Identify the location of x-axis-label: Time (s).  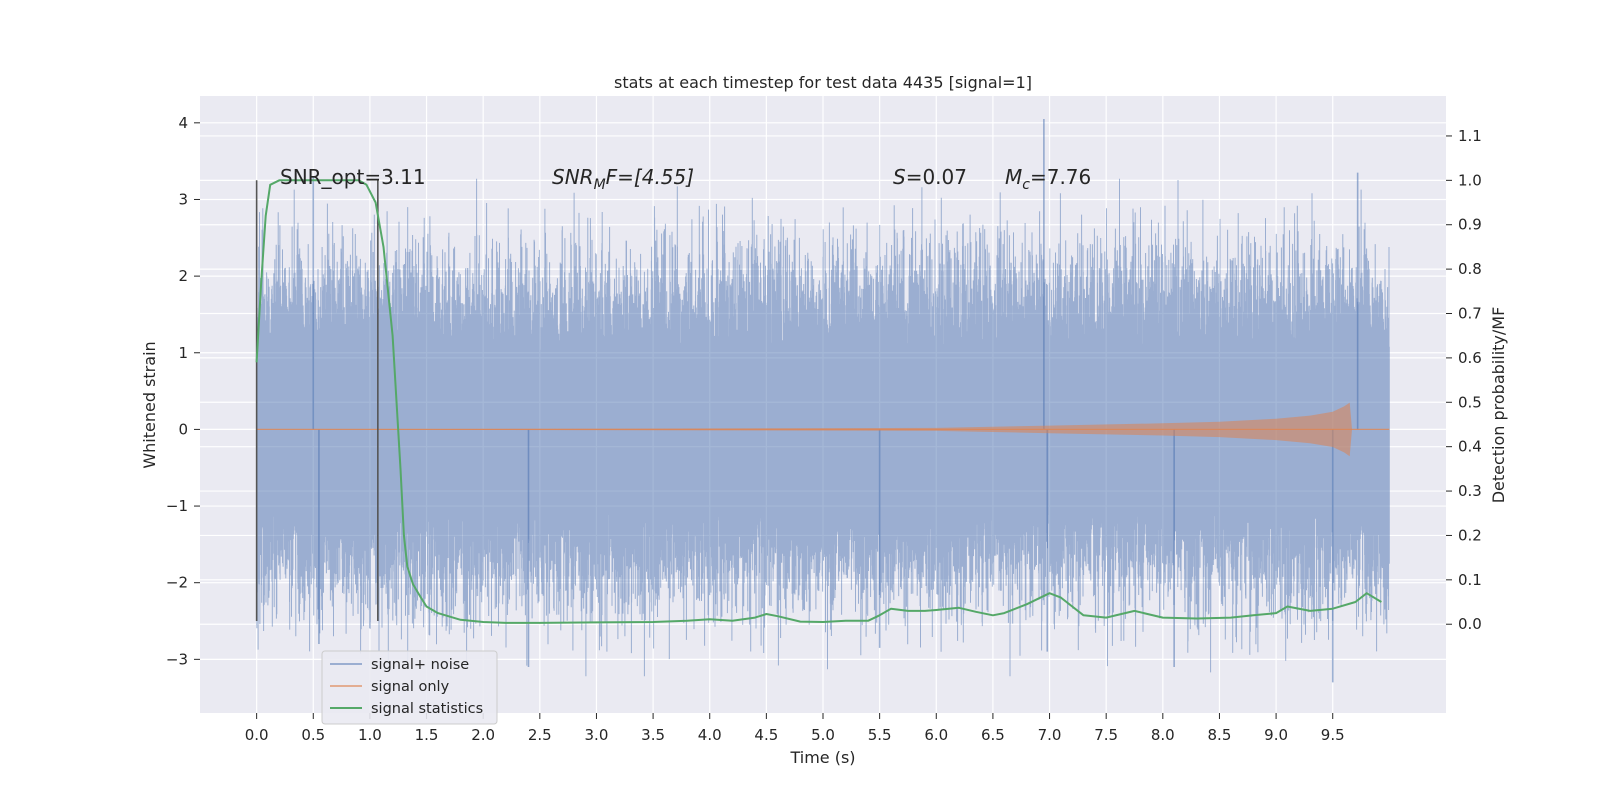
(822, 757).